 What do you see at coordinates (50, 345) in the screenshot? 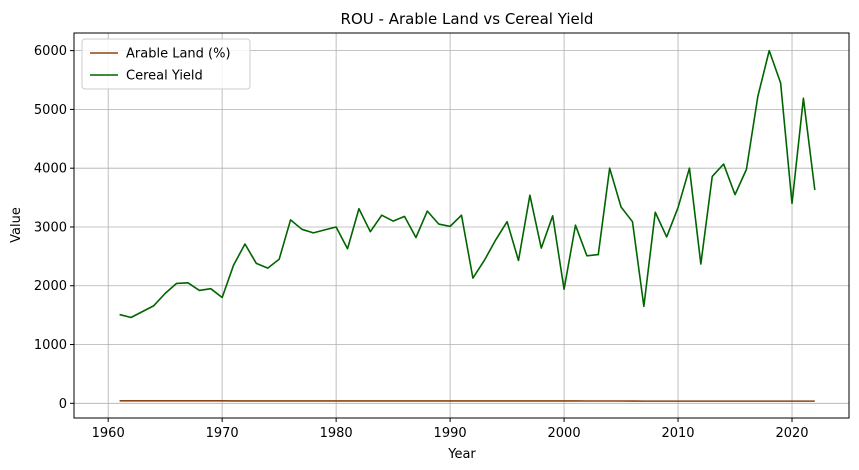
I see `y-tick-label: 1000` at bounding box center [50, 345].